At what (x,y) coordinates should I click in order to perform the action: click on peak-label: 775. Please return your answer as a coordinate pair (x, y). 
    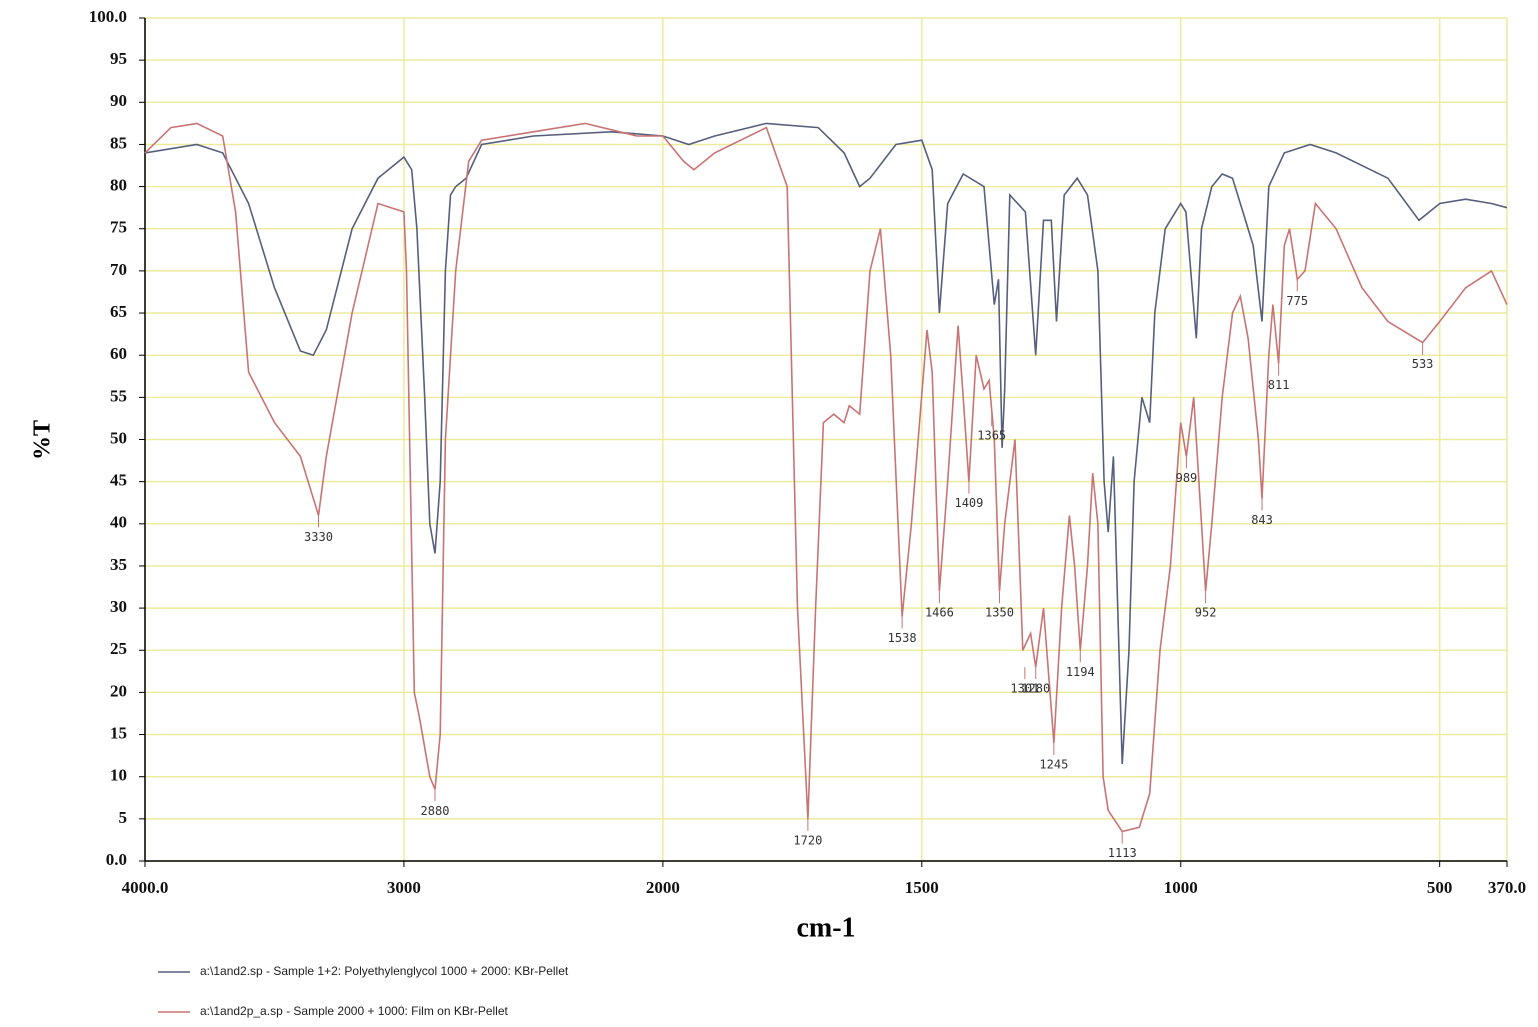
    Looking at the image, I should click on (1297, 301).